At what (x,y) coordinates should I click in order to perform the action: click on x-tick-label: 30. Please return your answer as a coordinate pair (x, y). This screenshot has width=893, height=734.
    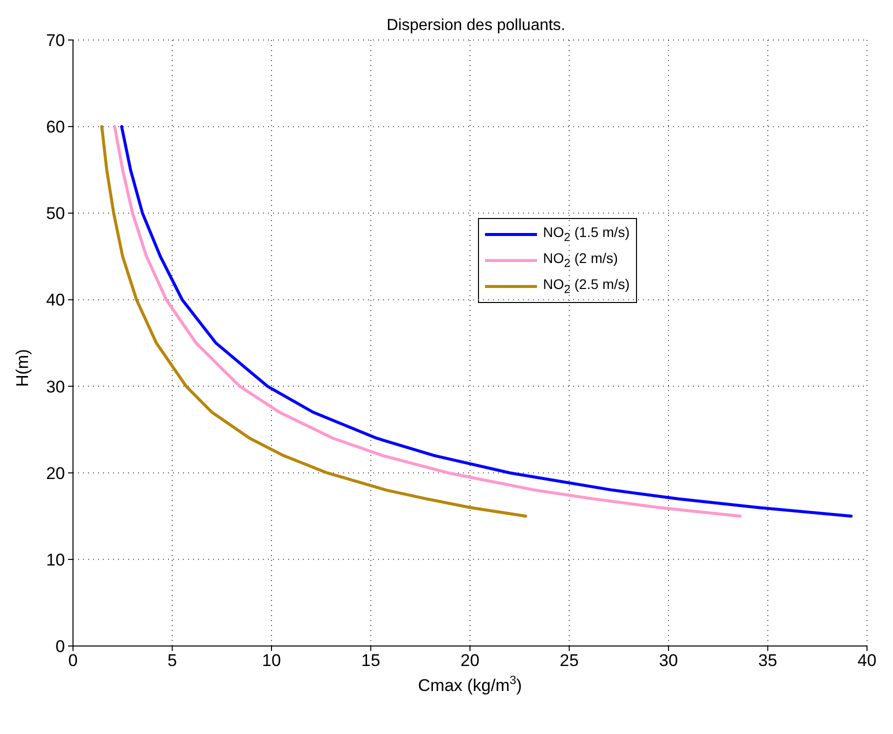
    Looking at the image, I should click on (668, 660).